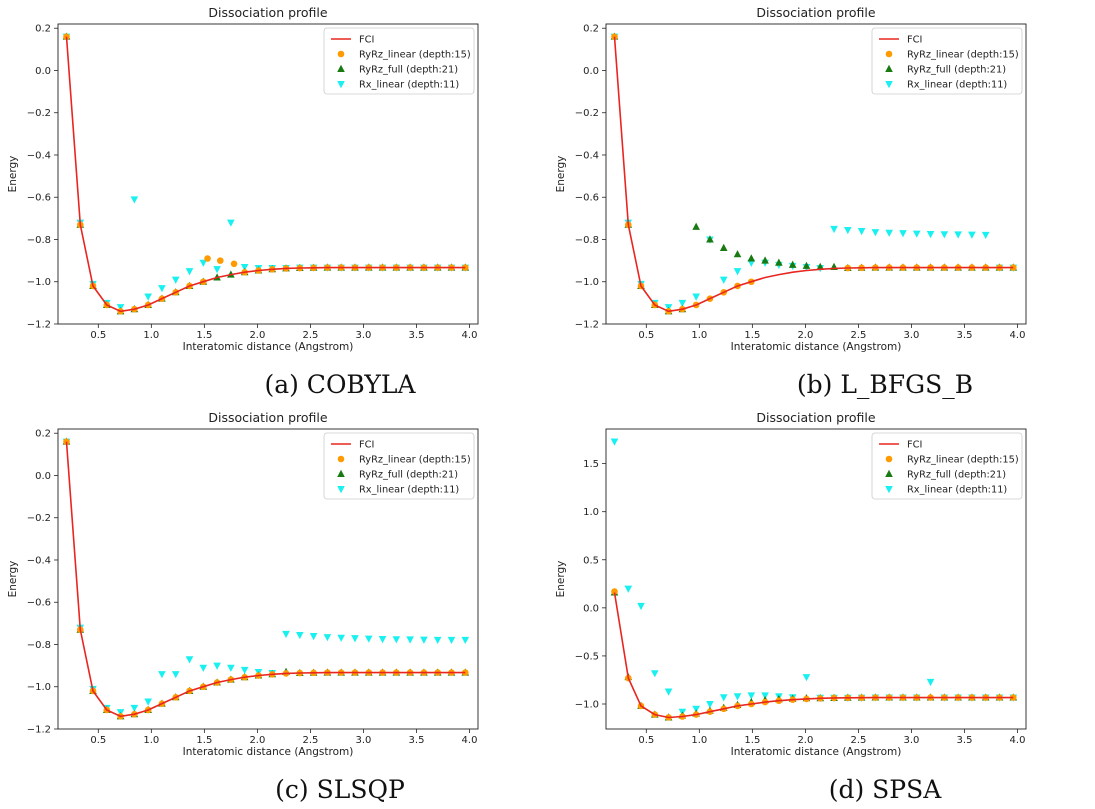  I want to click on y-tick-label: 0.0, so click(43, 71).